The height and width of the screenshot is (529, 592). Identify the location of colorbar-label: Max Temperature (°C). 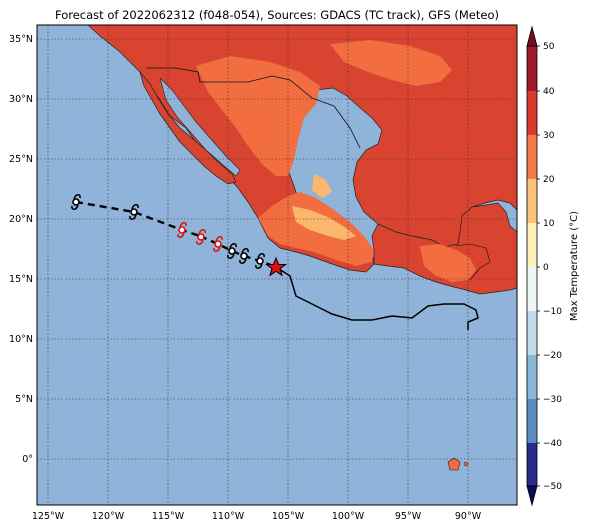
(574, 266).